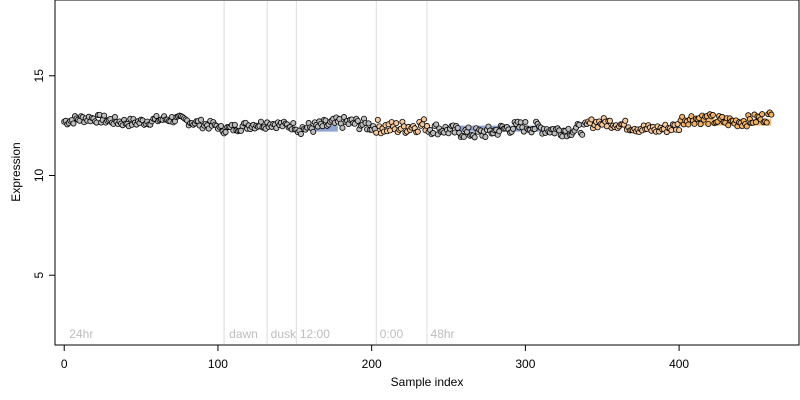 The width and height of the screenshot is (800, 400). What do you see at coordinates (284, 334) in the screenshot?
I see `annotation-label: dusk` at bounding box center [284, 334].